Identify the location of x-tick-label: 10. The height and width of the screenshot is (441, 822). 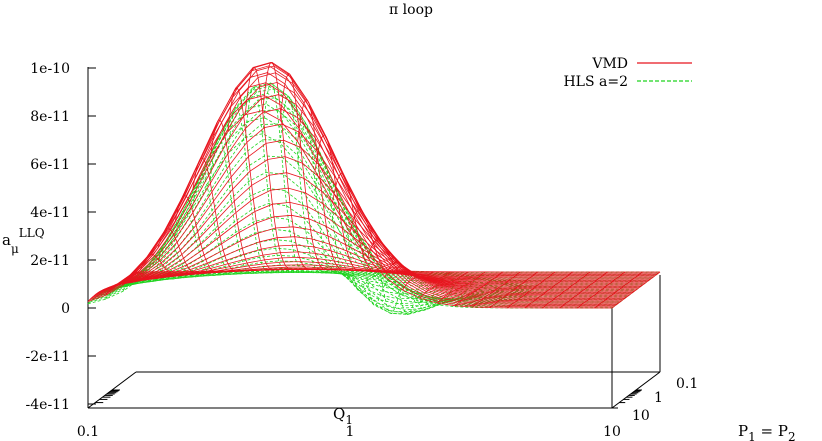
(612, 432).